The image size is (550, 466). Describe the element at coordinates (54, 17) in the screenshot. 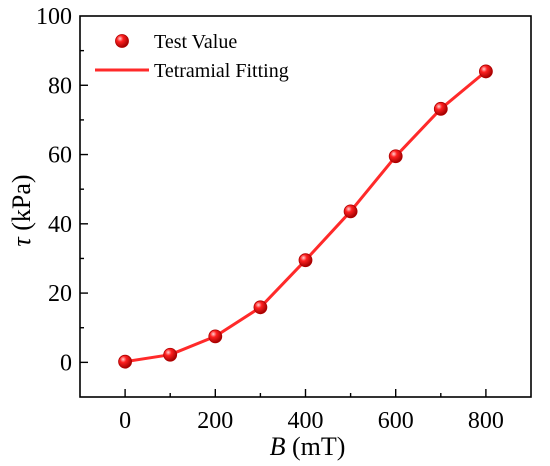

I see `y-tick-label: 100` at that location.